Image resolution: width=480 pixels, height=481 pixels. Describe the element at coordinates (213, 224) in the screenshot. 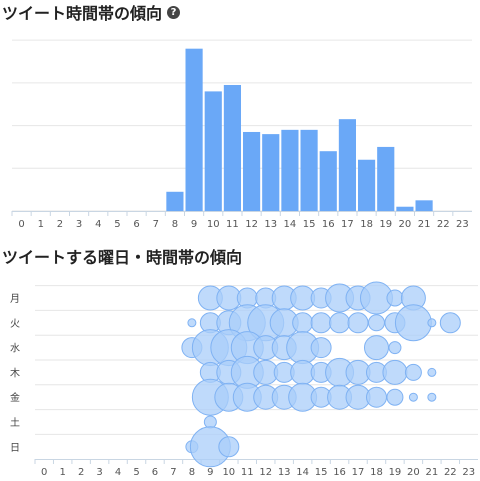

I see `bar-x-tick-label: 10` at that location.